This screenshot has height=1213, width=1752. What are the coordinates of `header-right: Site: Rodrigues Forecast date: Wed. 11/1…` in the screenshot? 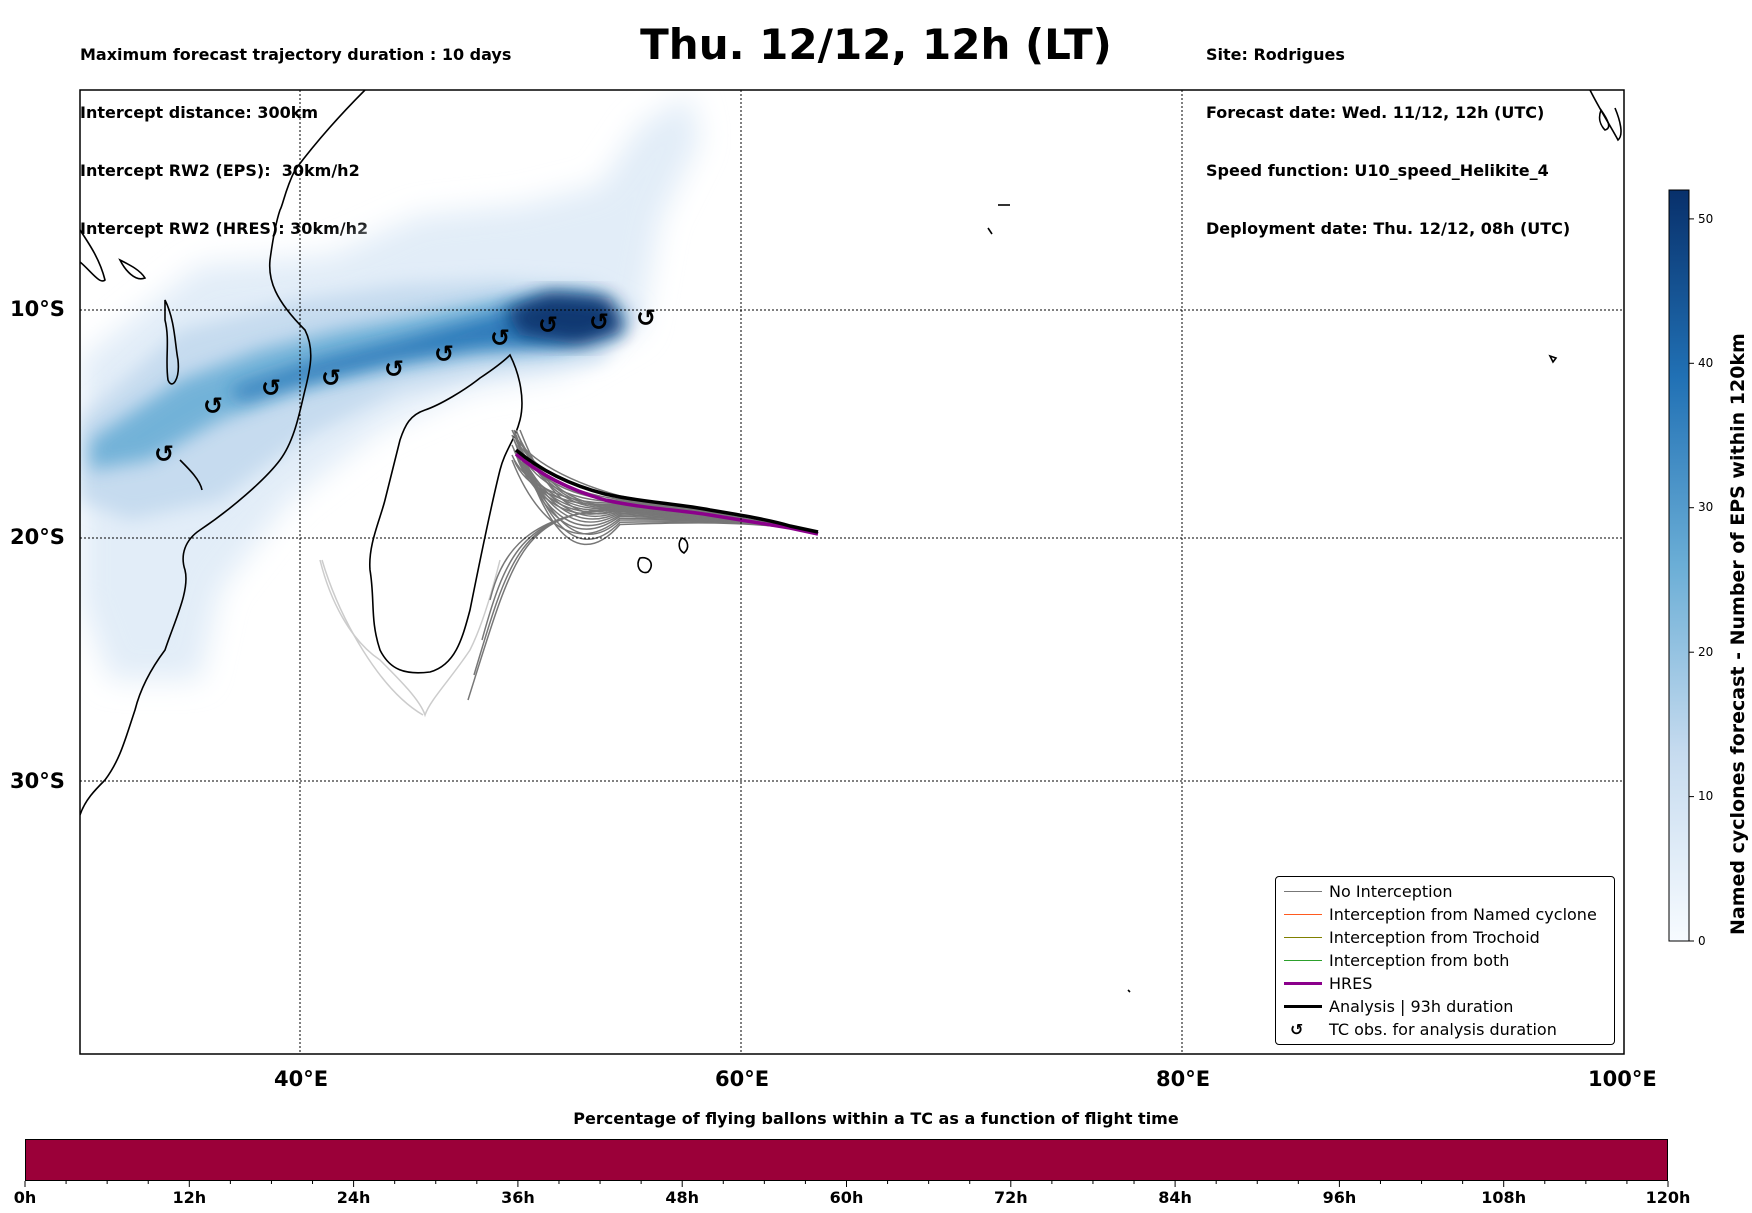 It's located at (1388, 132).